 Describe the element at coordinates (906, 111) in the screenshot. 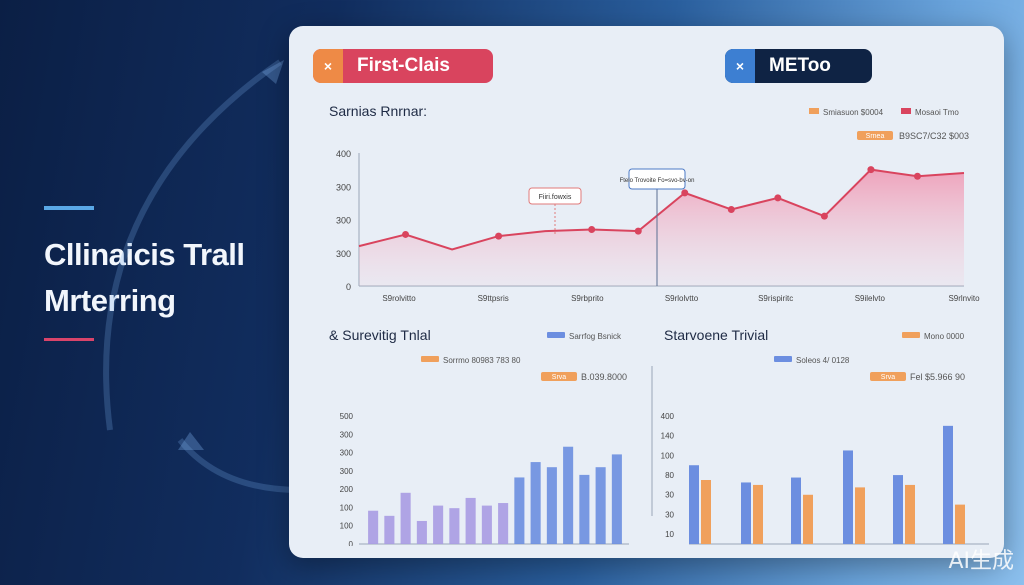

I see `legend-swatch-red` at that location.